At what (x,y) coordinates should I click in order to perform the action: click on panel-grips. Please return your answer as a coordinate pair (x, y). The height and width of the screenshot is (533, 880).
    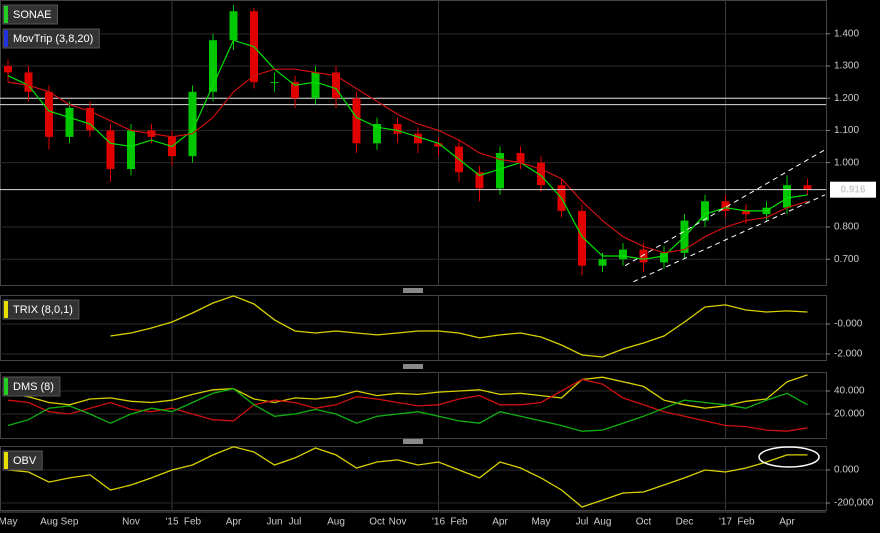
    Looking at the image, I should click on (413, 366).